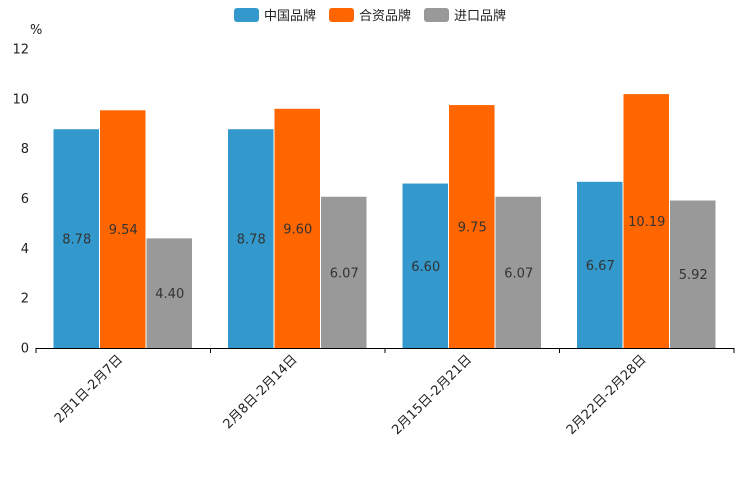 This screenshot has width=744, height=496. What do you see at coordinates (89, 389) in the screenshot?
I see `x-tick-label: 2月1日-2月7日` at bounding box center [89, 389].